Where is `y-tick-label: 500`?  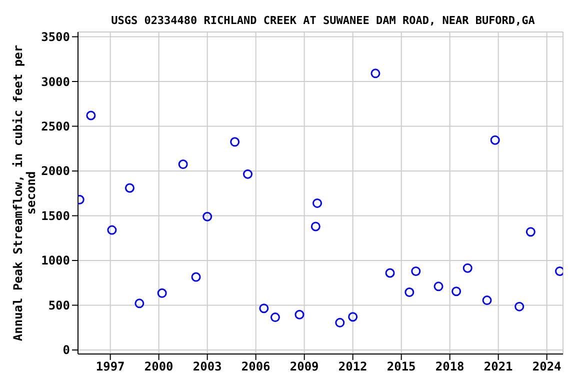 y-tick-label: 500 is located at coordinates (59, 305).